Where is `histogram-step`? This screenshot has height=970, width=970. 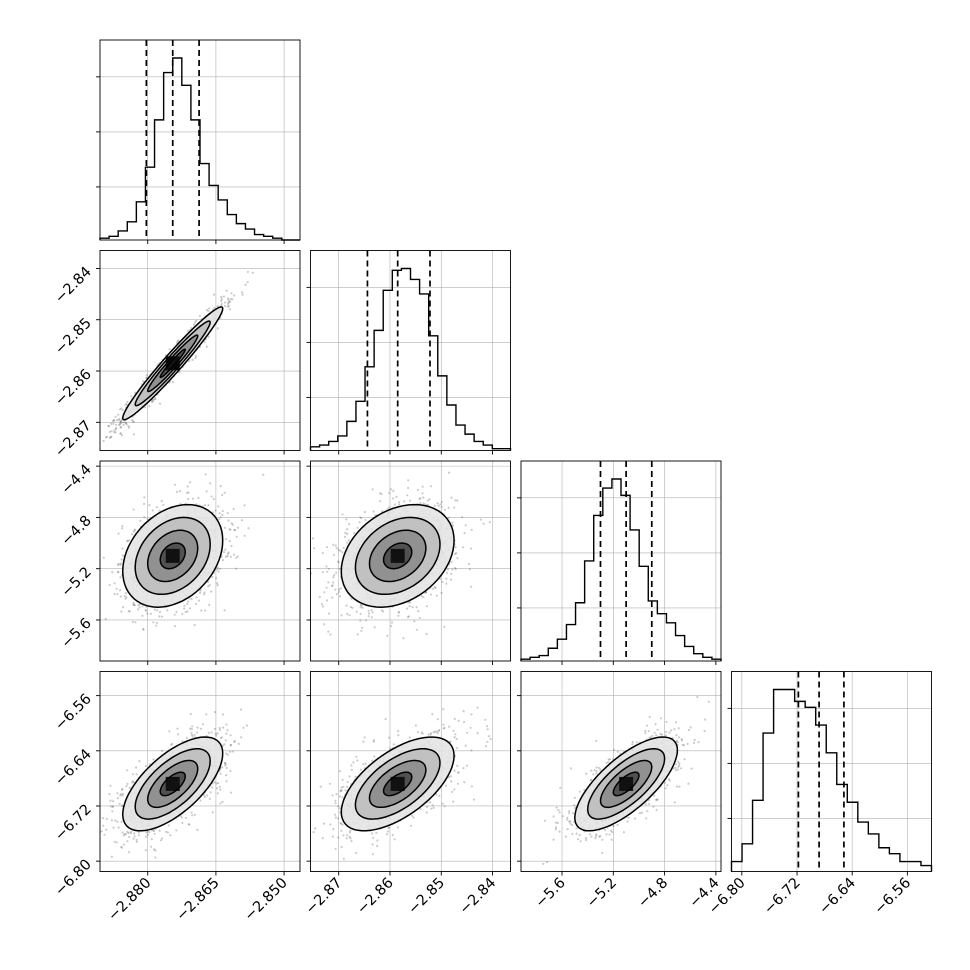 histogram-step is located at coordinates (410, 359).